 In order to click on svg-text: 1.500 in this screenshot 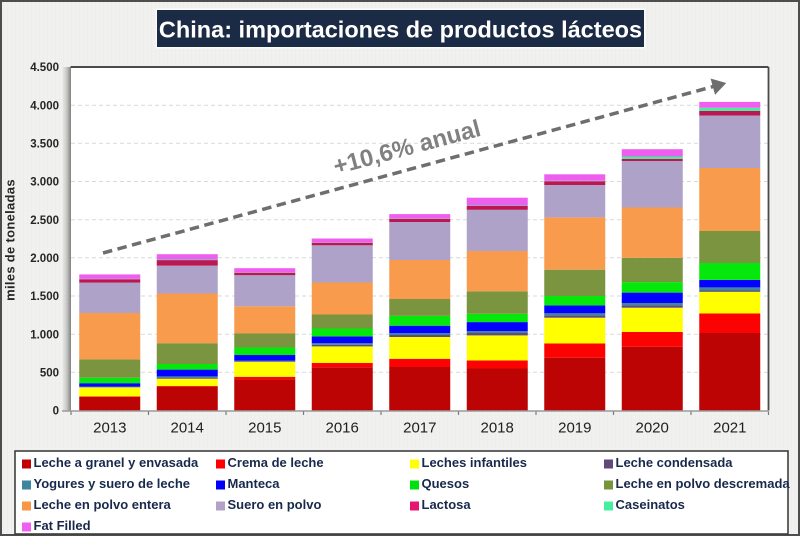, I will do `click(44, 297)`.